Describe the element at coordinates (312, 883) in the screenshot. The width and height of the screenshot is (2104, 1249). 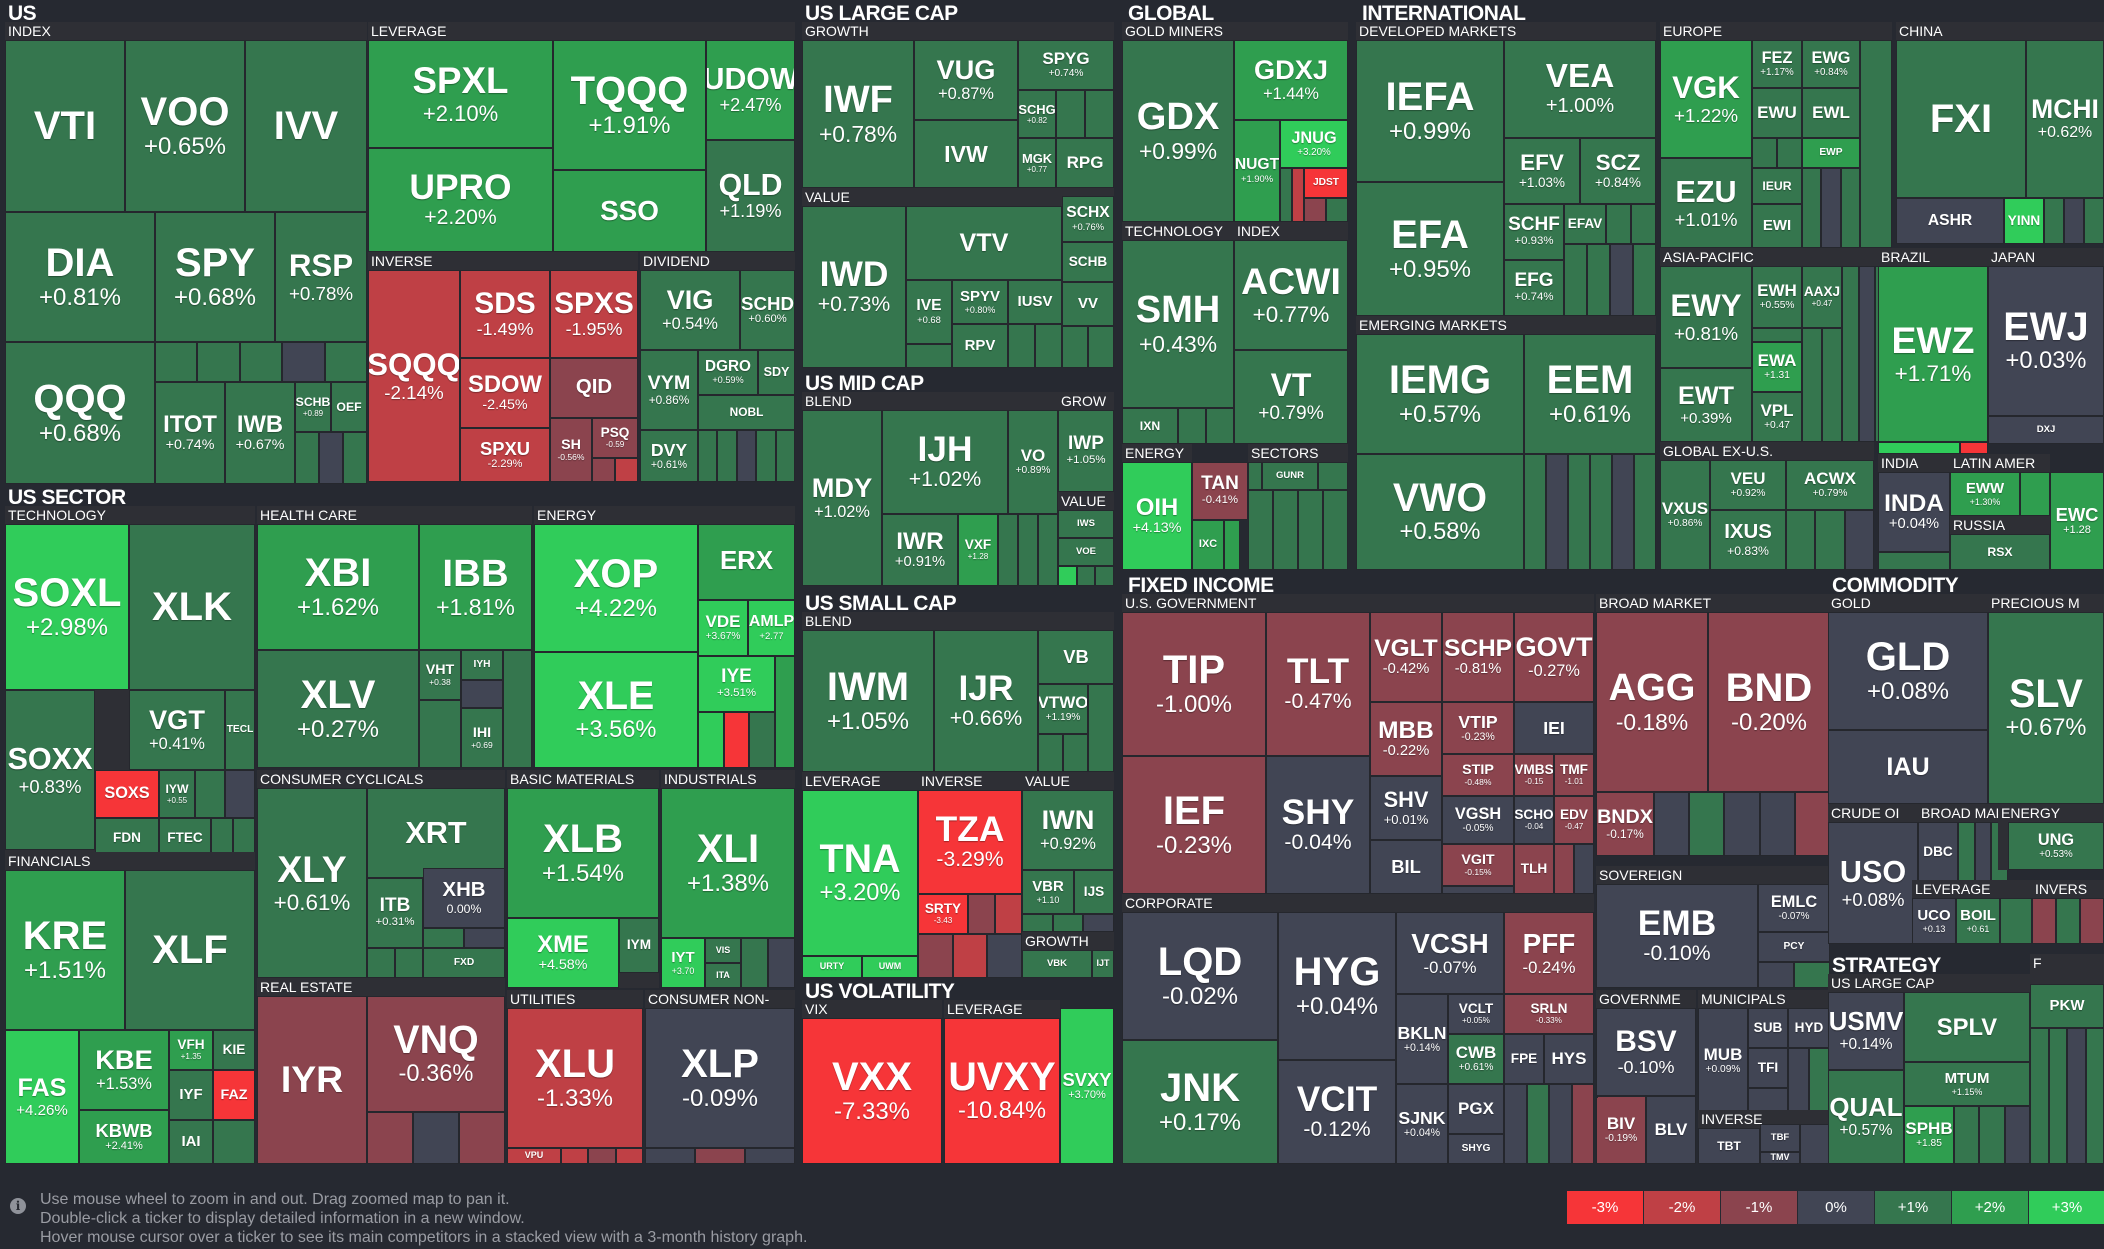
I see `tile-xly: XLY +0.61%` at that location.